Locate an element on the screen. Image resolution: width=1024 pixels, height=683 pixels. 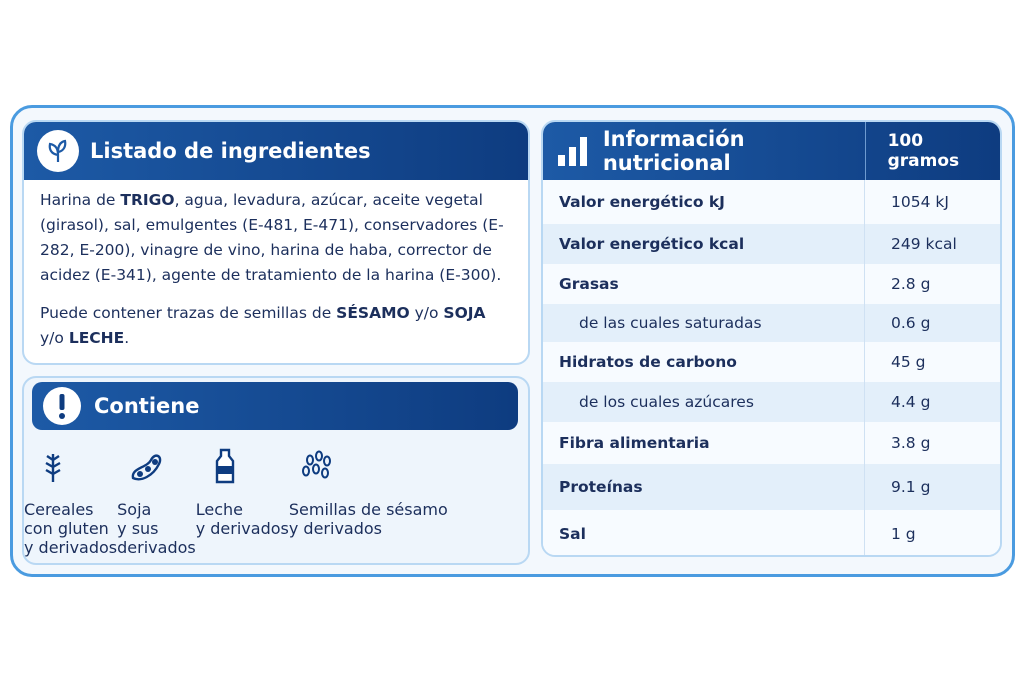
nutrition-row: Hidratos de carbono 45 g is located at coordinates (771, 362).